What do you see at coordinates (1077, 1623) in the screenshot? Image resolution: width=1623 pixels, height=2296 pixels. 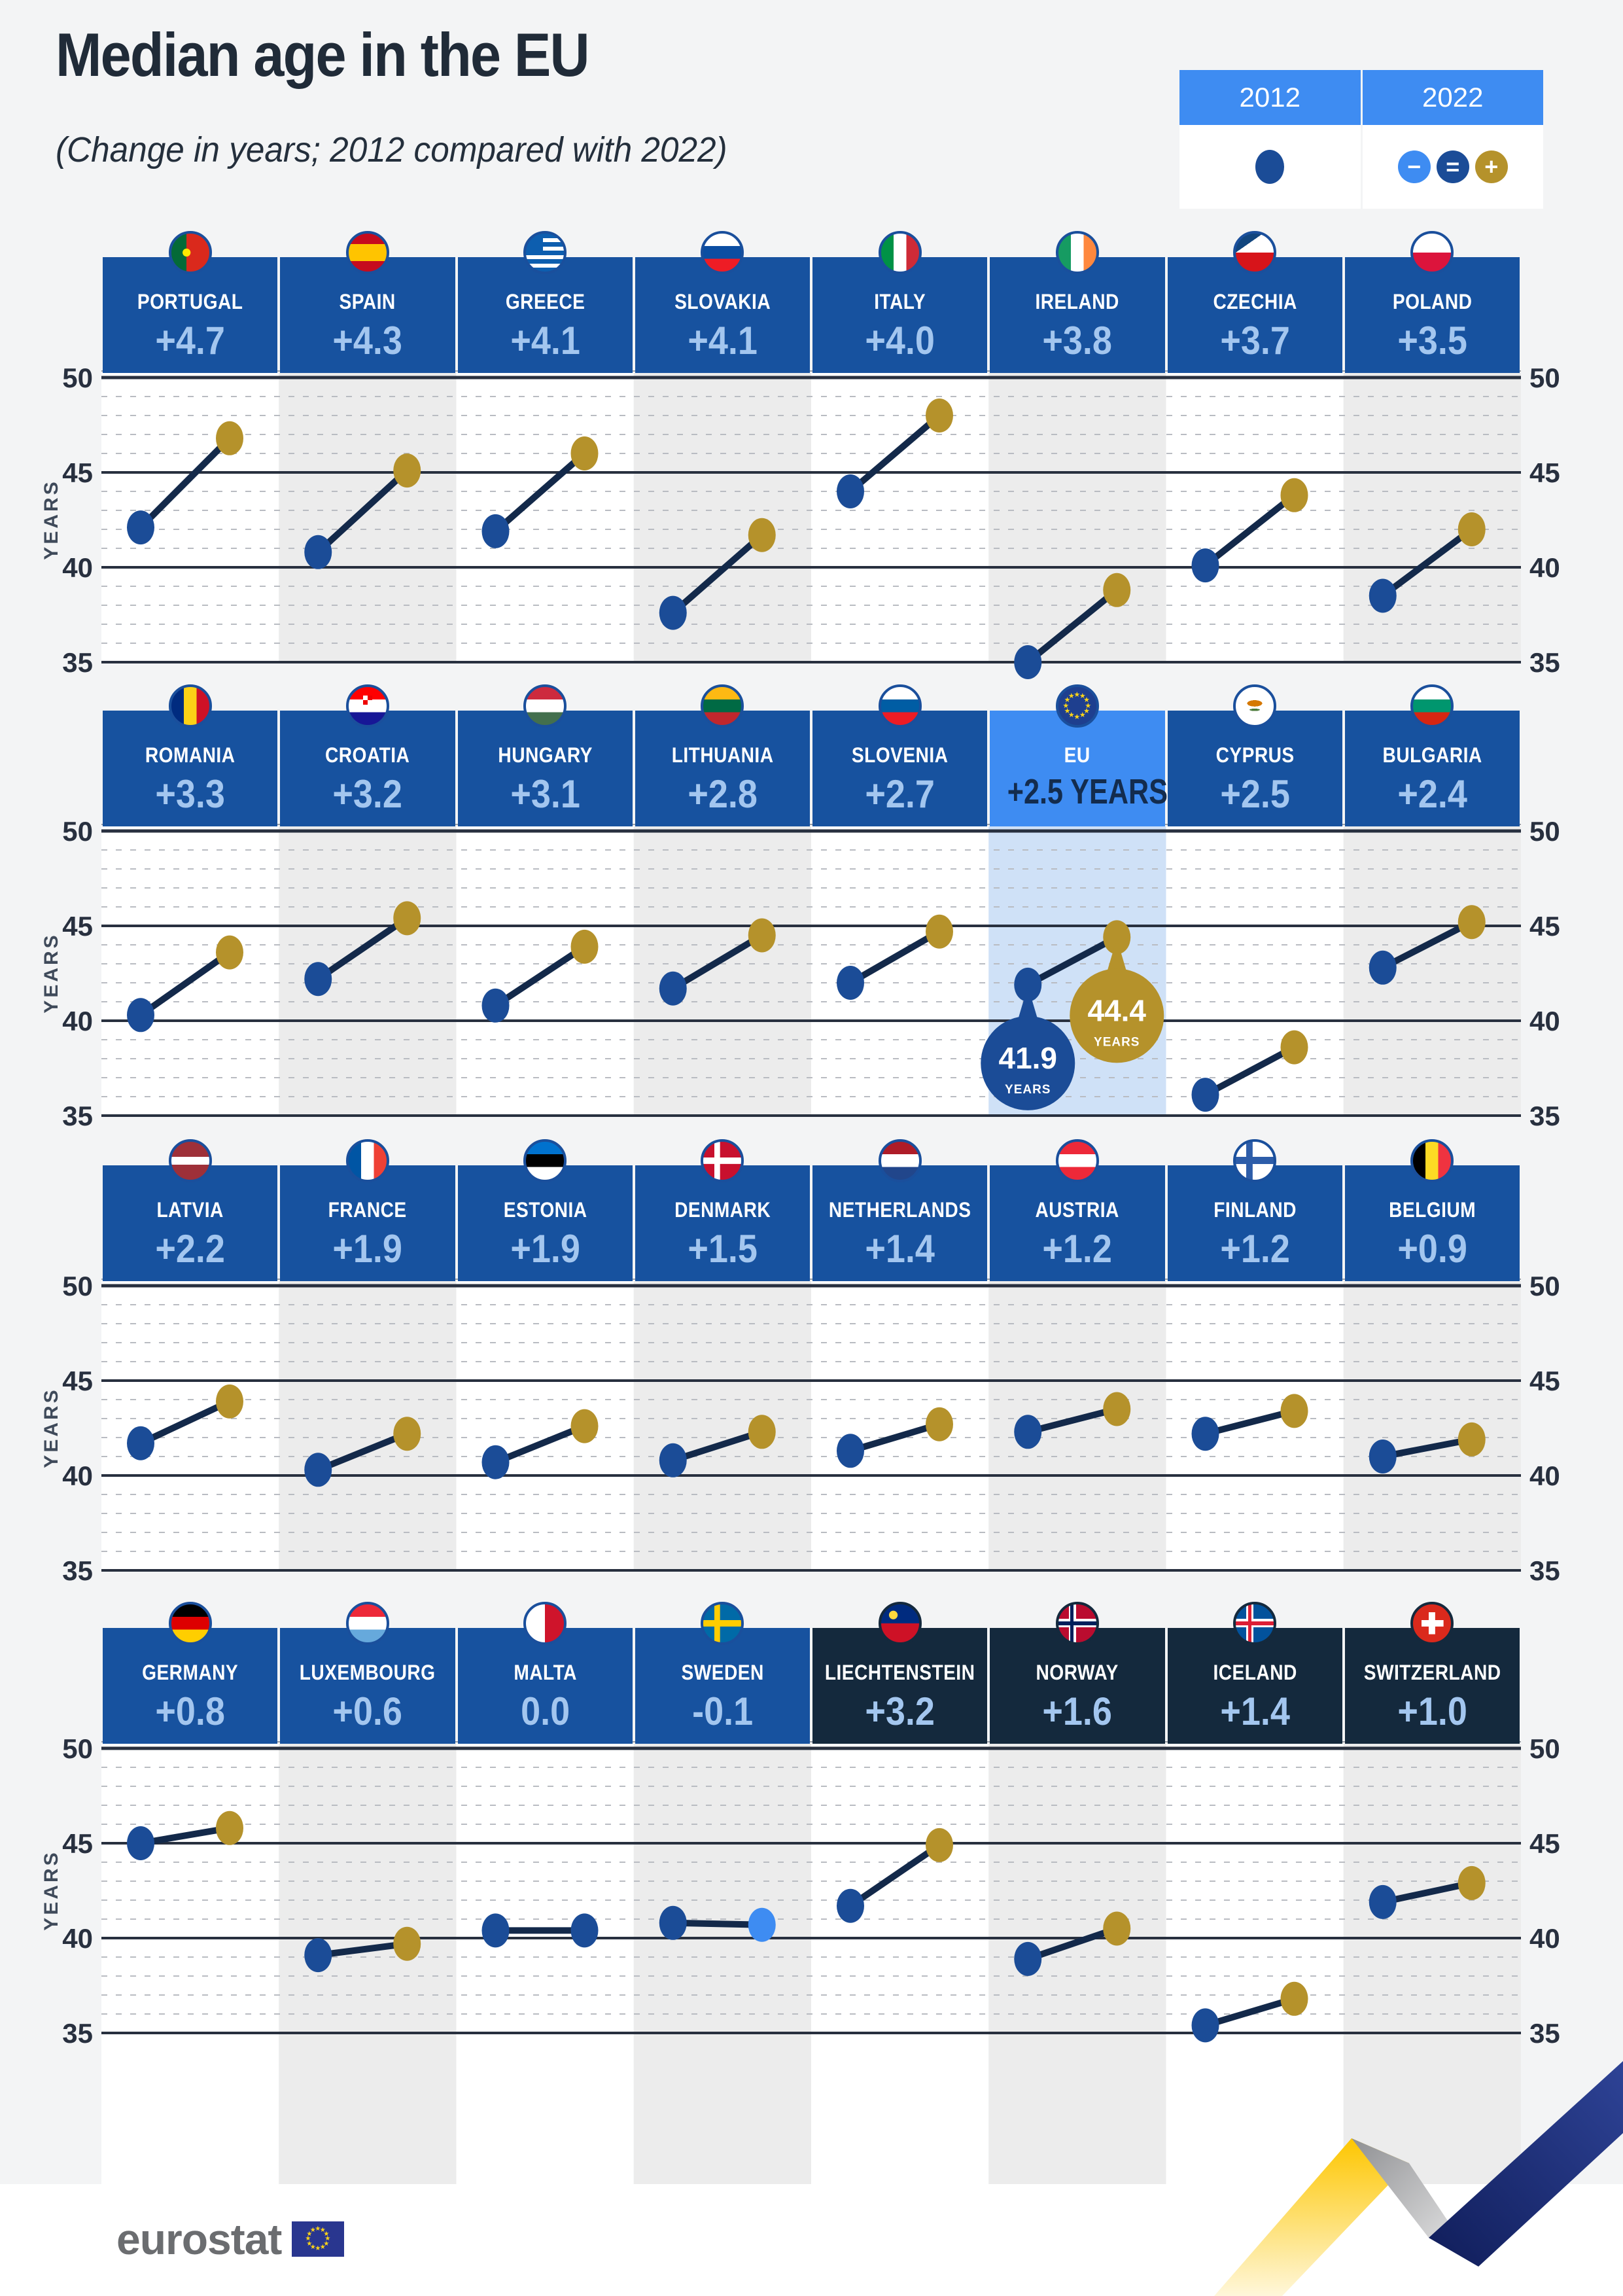 I see `flag-norway-icon` at bounding box center [1077, 1623].